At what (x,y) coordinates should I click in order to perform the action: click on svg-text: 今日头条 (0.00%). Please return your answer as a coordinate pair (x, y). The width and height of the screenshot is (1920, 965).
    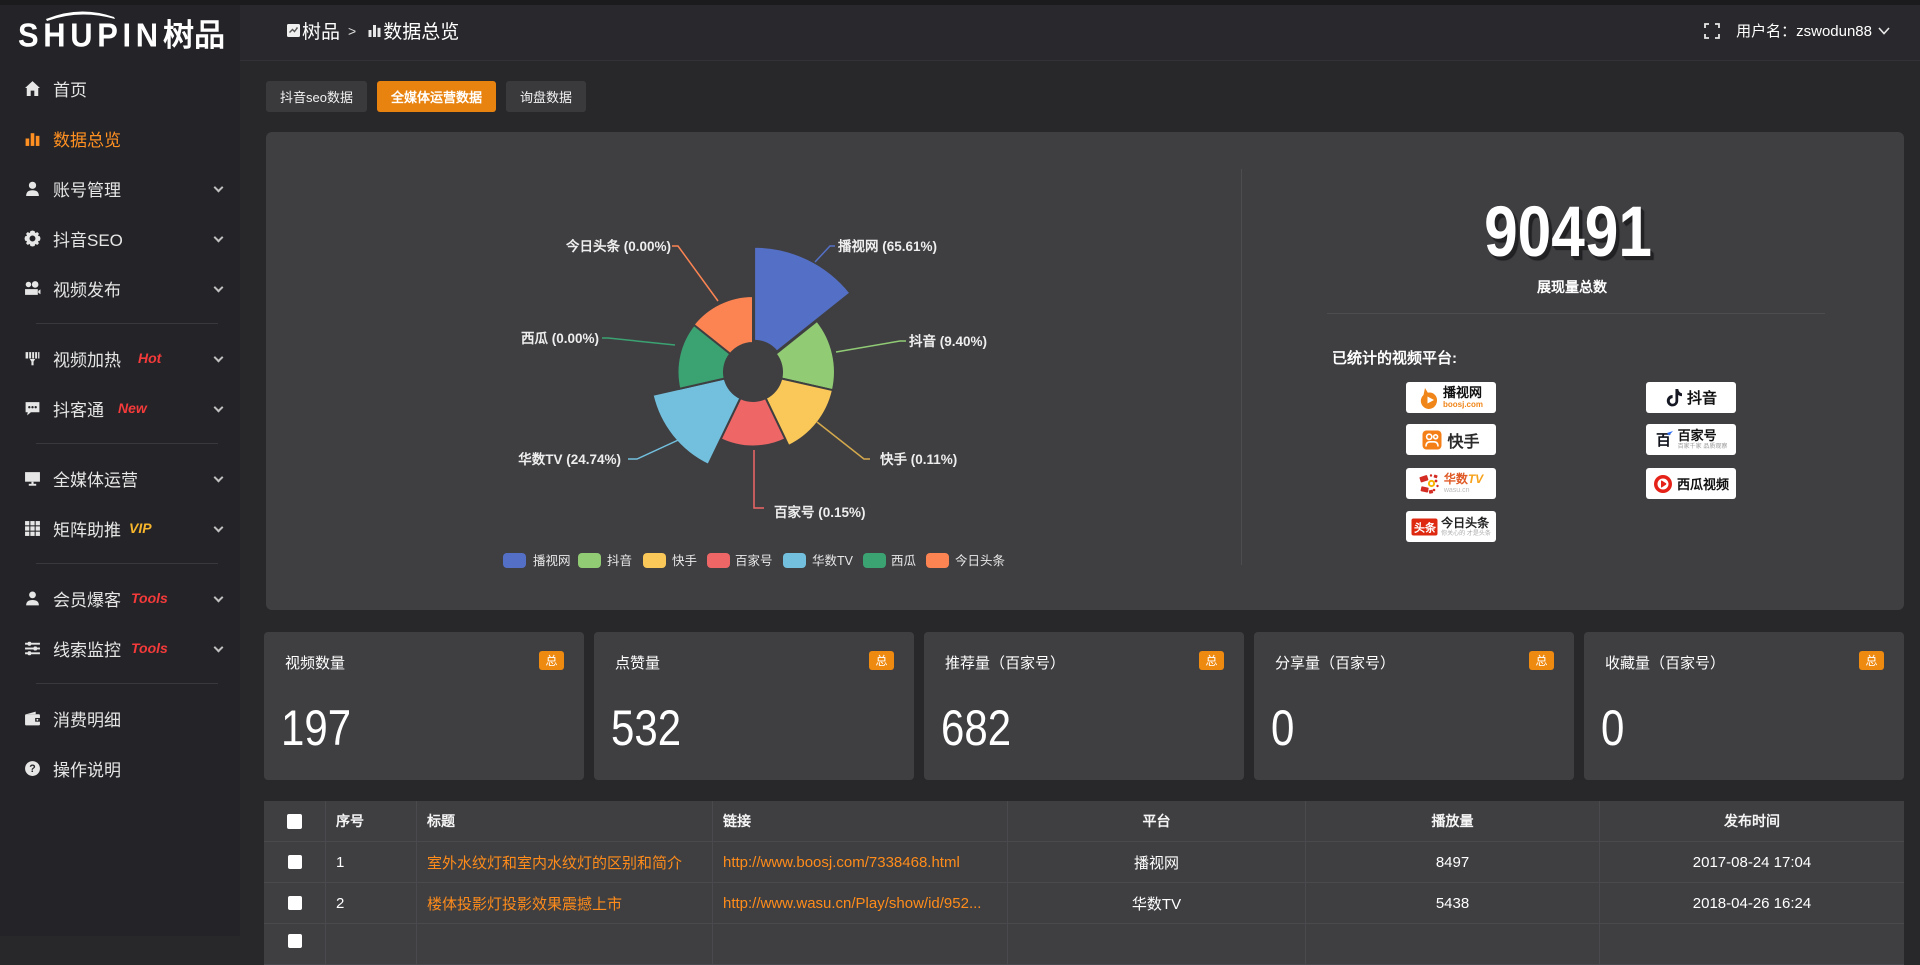
    Looking at the image, I should click on (618, 246).